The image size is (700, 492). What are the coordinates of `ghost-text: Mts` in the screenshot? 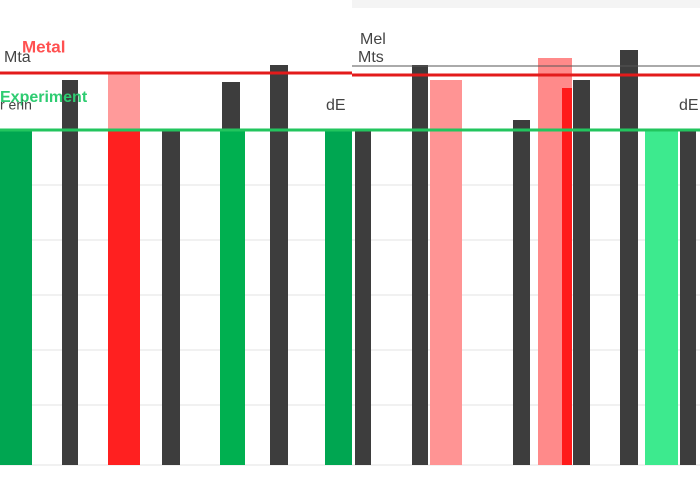 It's located at (371, 57).